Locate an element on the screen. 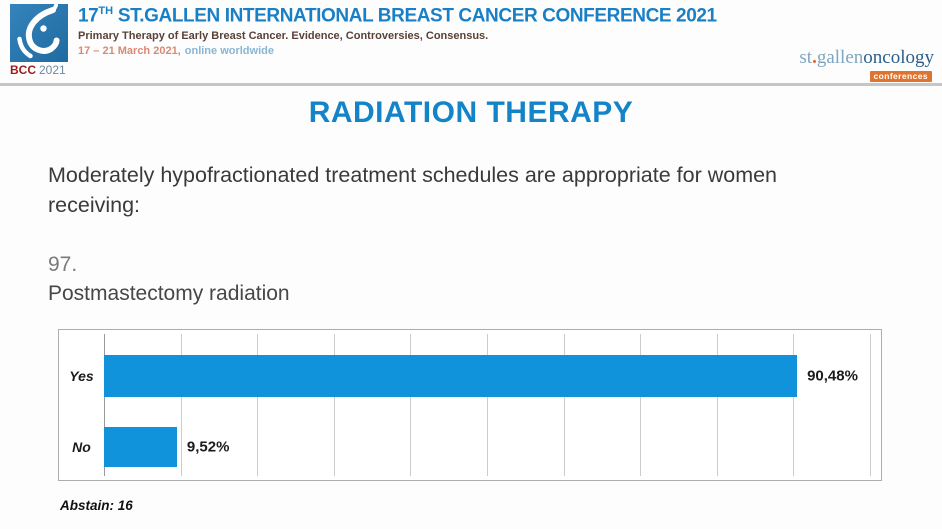 The width and height of the screenshot is (942, 529). question-number: 97. is located at coordinates (63, 264).